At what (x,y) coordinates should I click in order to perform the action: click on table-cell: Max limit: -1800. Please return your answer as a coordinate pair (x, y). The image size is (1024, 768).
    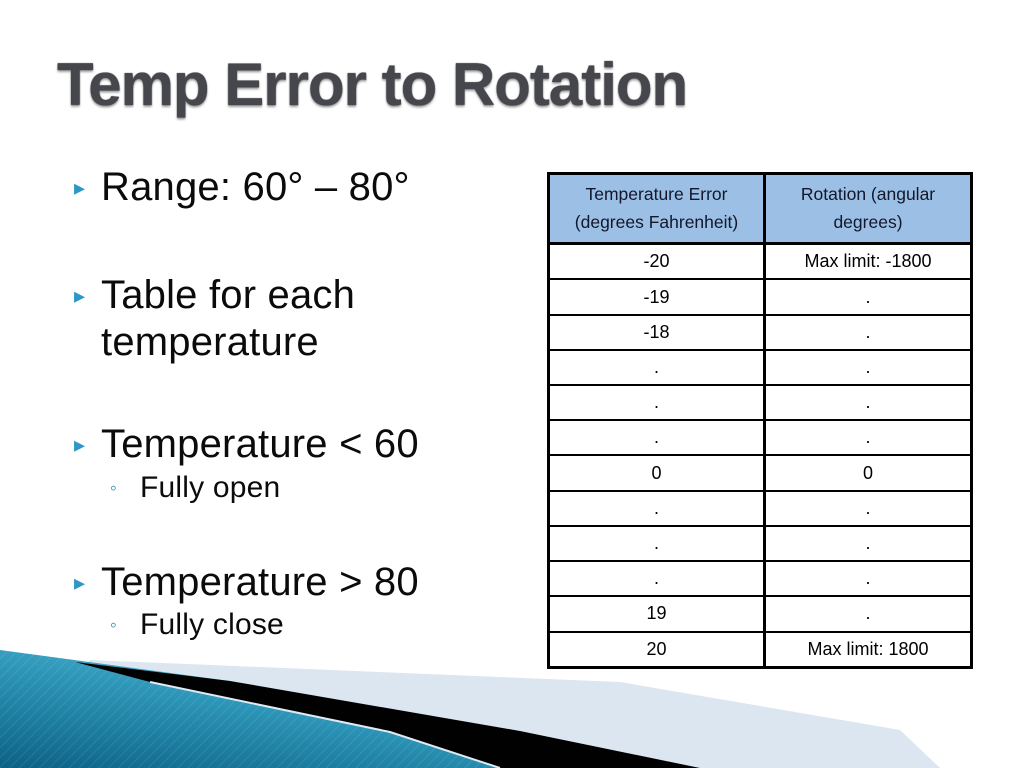
    Looking at the image, I should click on (868, 261).